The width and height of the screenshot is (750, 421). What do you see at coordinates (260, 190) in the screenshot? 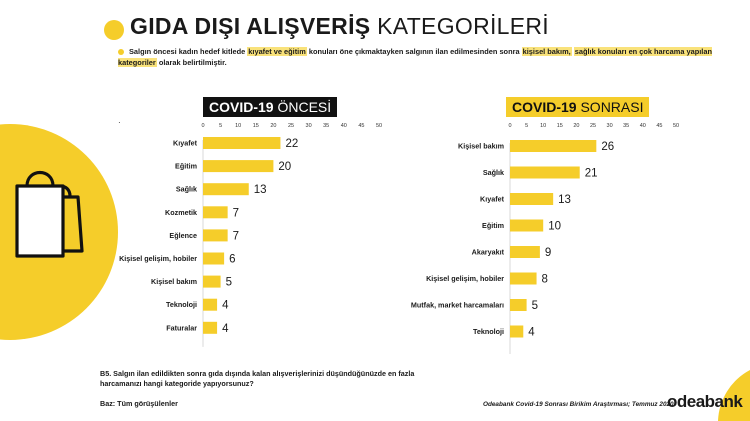
I see `value-label: 13` at bounding box center [260, 190].